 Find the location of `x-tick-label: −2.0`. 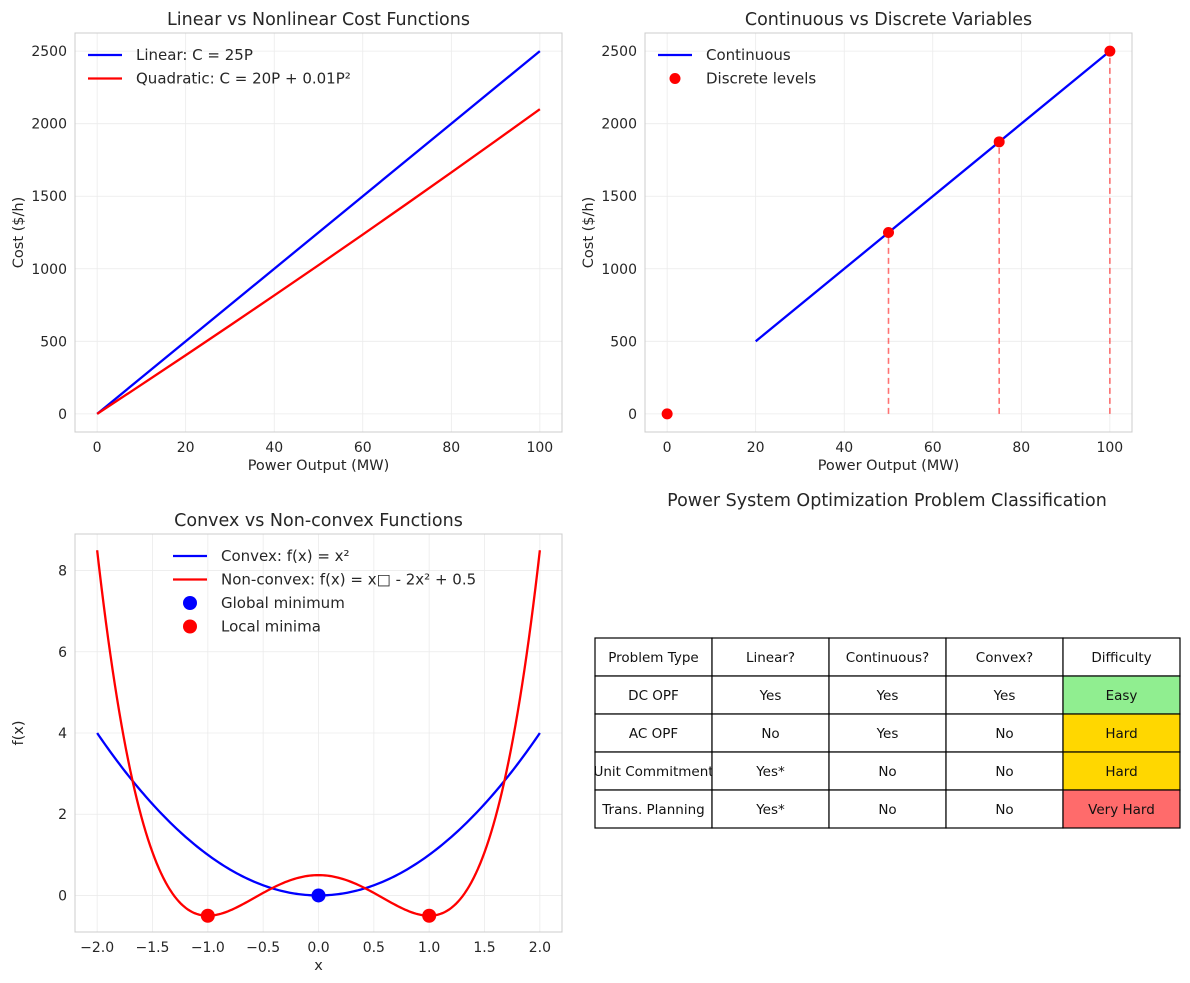

x-tick-label: −2.0 is located at coordinates (97, 948).